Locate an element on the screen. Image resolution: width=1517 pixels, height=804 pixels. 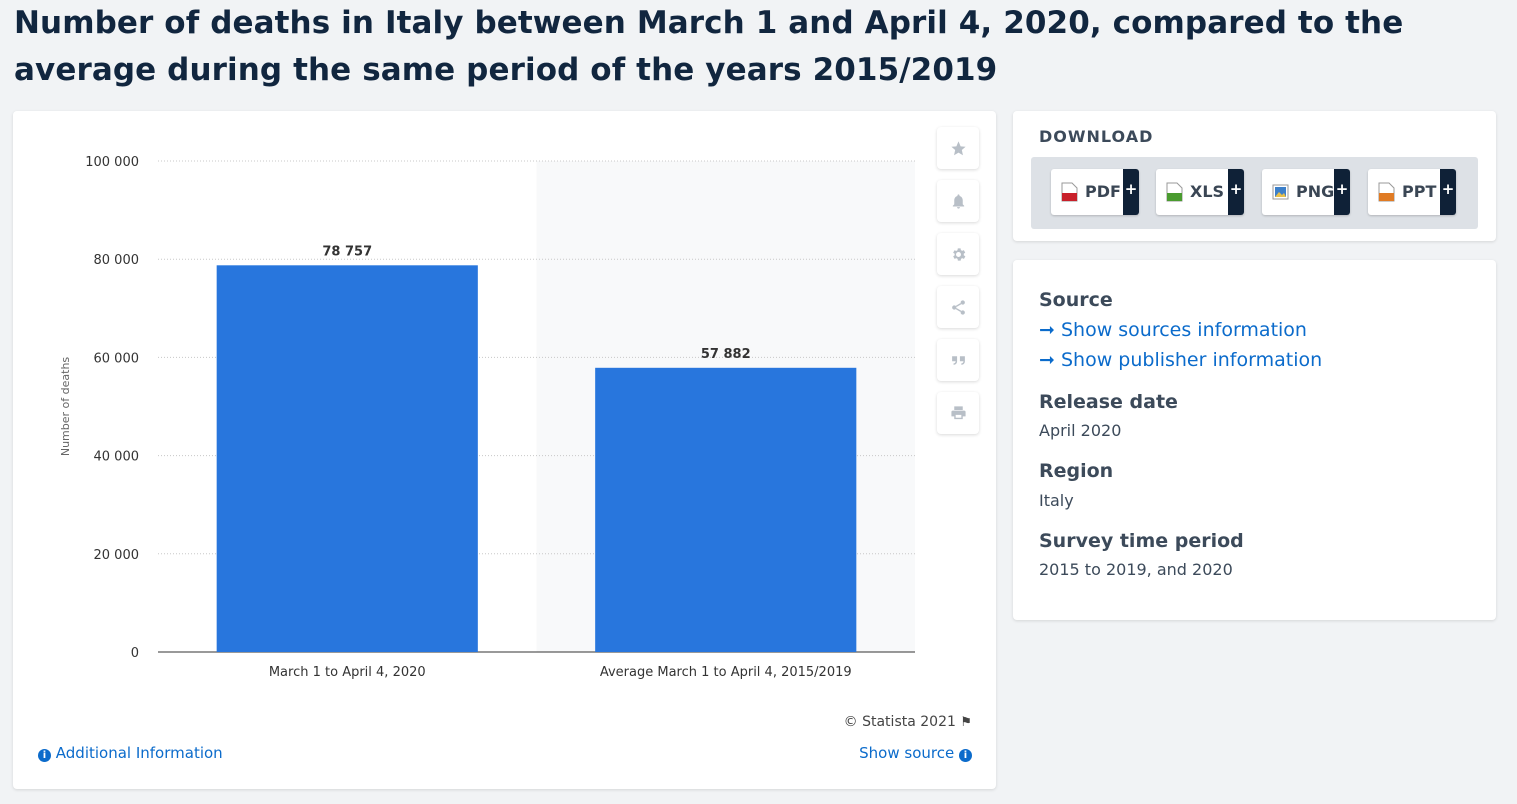
y-tick-label: 20 000 is located at coordinates (117, 555).